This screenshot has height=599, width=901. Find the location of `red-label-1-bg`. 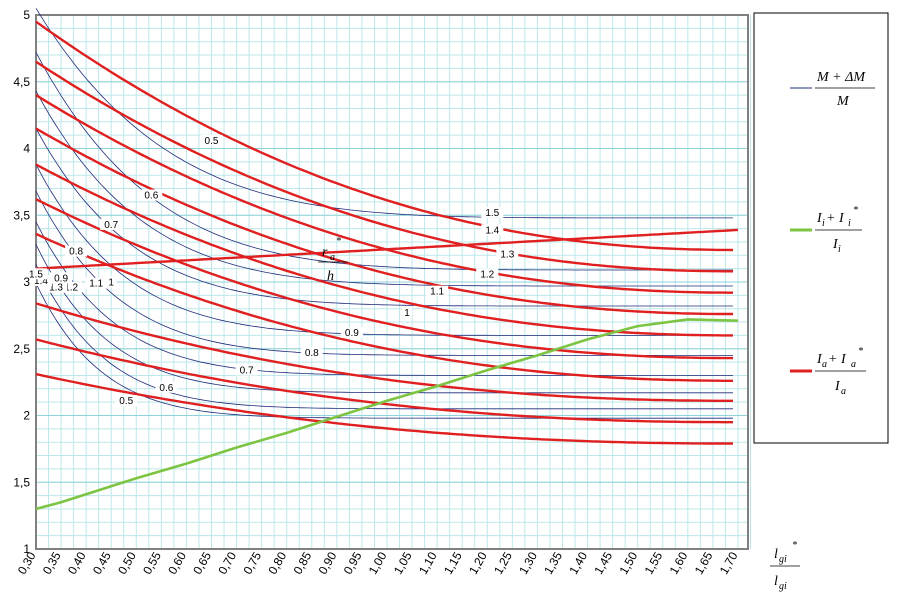

red-label-1-bg is located at coordinates (492, 230).